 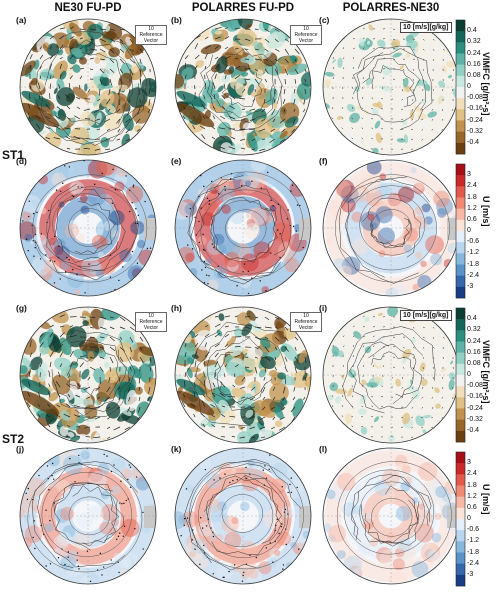 What do you see at coordinates (472, 507) in the screenshot?
I see `u-colorbar-bottom-tick: 0.6` at bounding box center [472, 507].